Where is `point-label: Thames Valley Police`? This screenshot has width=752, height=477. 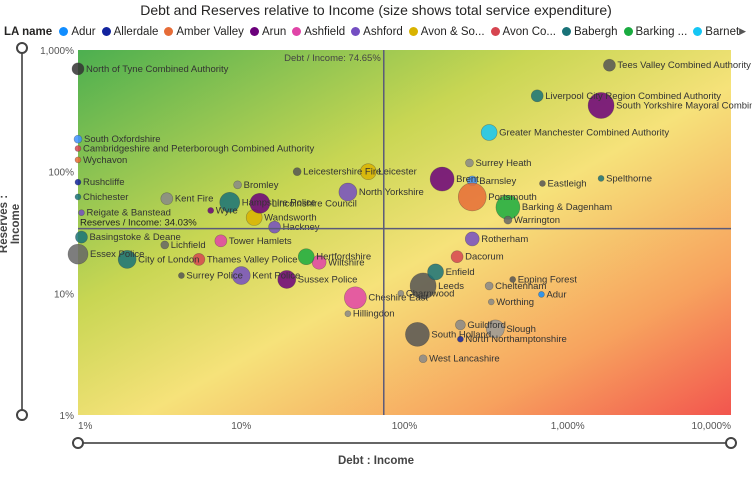 point-label: Thames Valley Police is located at coordinates (252, 259).